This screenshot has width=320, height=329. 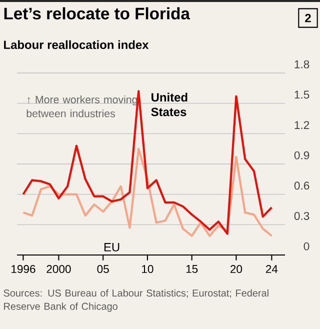 What do you see at coordinates (302, 186) in the screenshot?
I see `y-tick-label: 0.6` at bounding box center [302, 186].